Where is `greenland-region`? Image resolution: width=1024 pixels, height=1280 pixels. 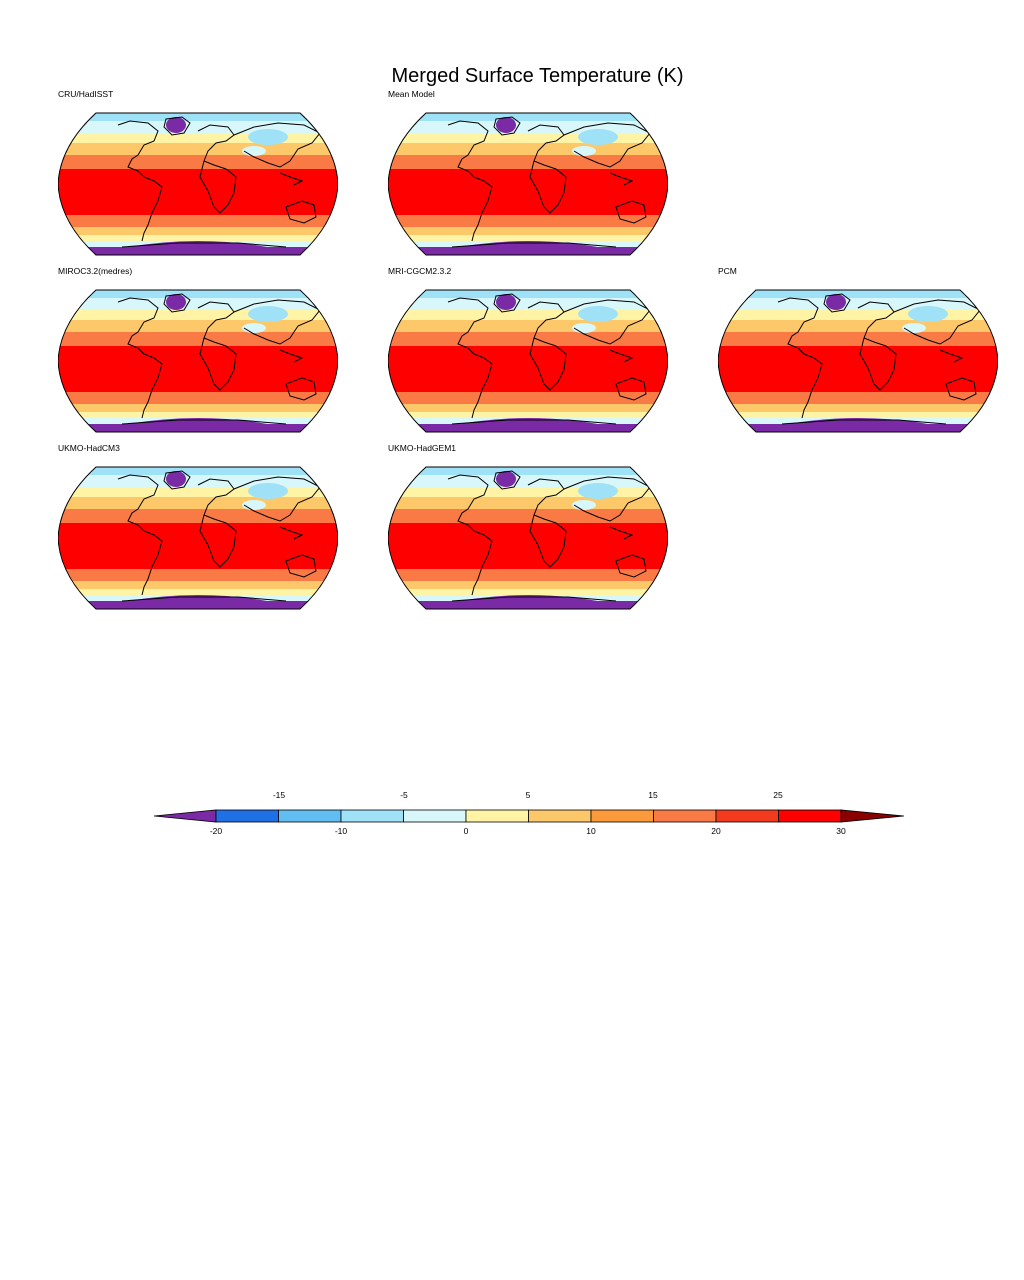
greenland-region is located at coordinates (506, 479).